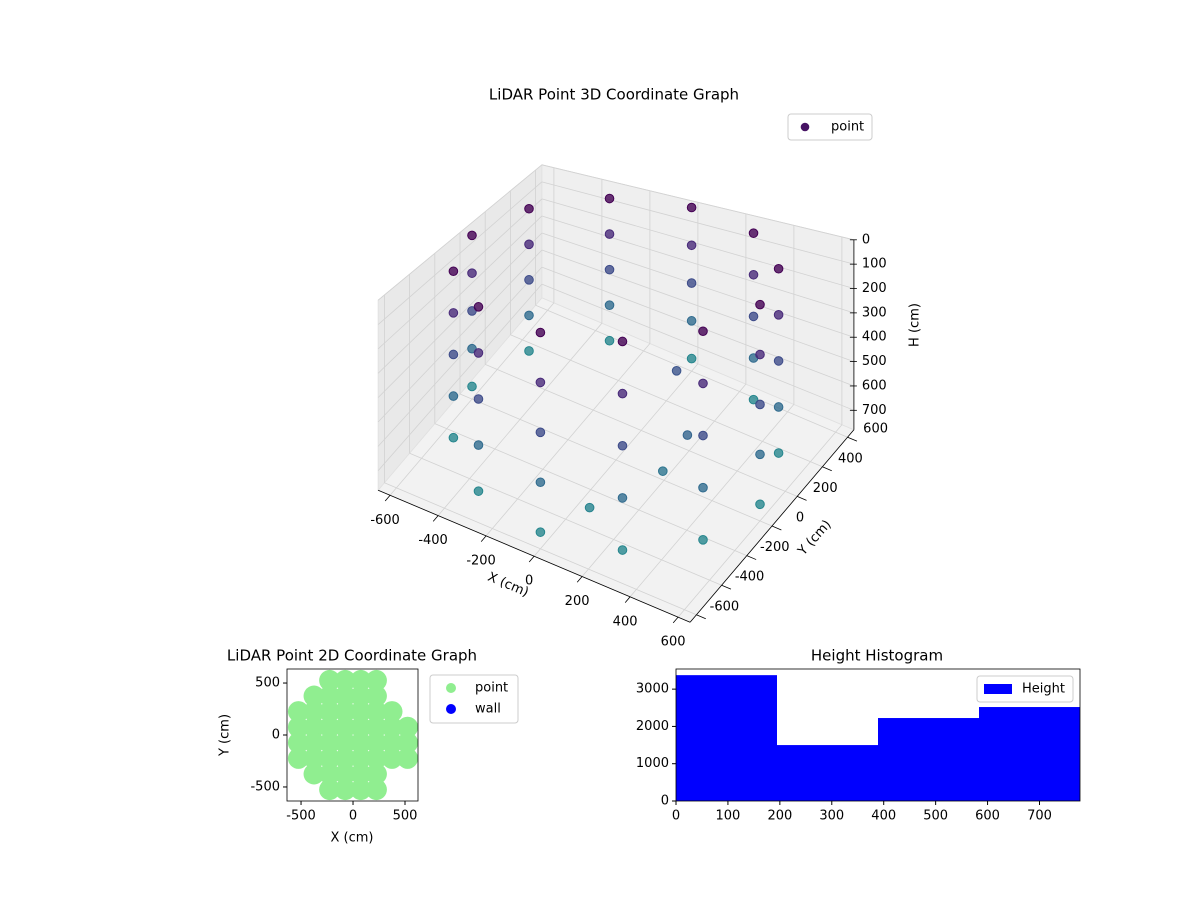 Image resolution: width=1200 pixels, height=900 pixels. What do you see at coordinates (488, 709) in the screenshot?
I see `legend-label: wall` at bounding box center [488, 709].